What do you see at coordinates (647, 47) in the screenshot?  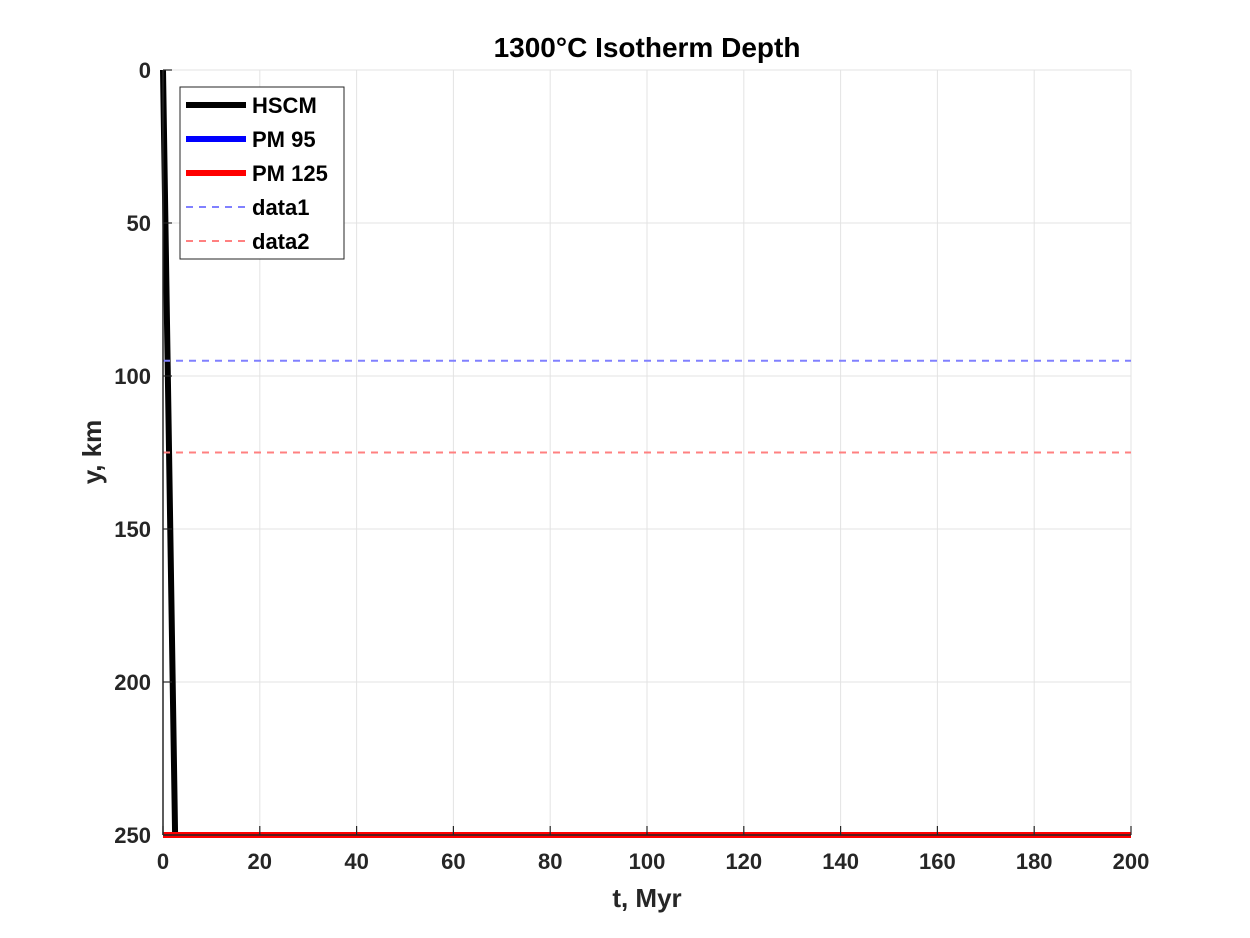 I see `chart-title: 1300°C Isotherm Depth` at bounding box center [647, 47].